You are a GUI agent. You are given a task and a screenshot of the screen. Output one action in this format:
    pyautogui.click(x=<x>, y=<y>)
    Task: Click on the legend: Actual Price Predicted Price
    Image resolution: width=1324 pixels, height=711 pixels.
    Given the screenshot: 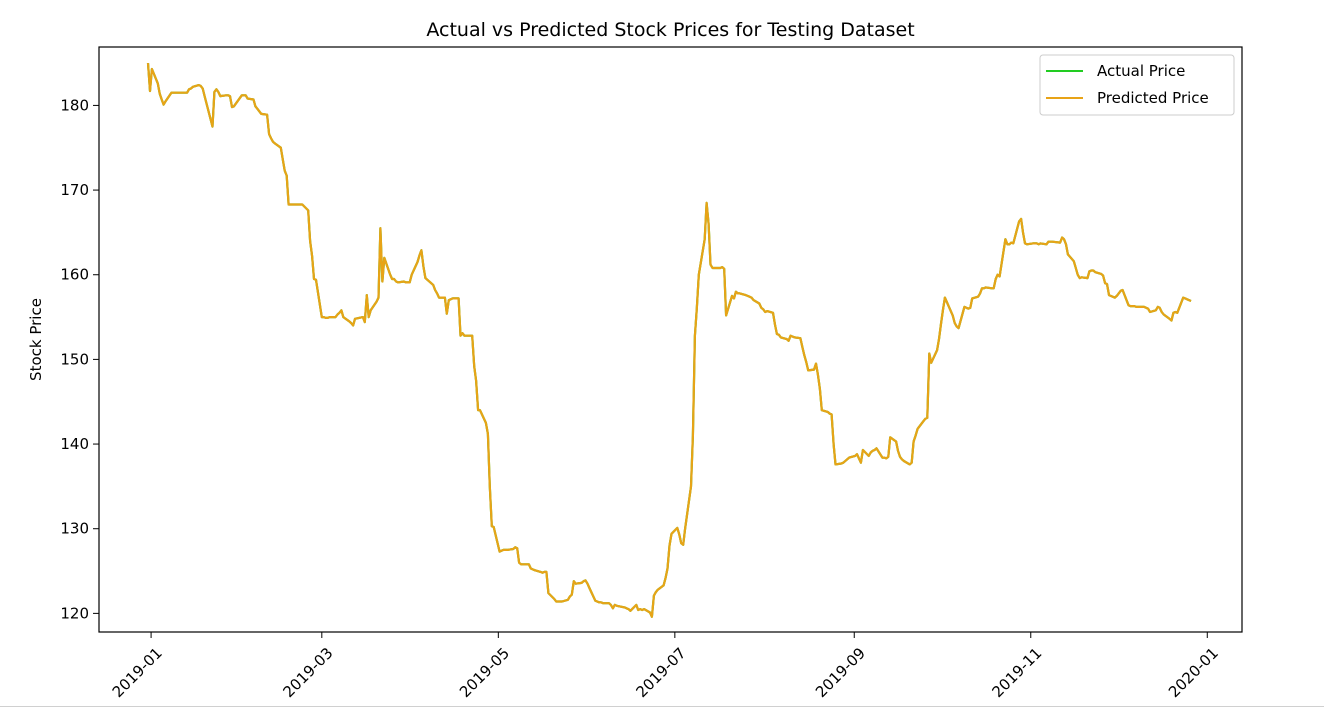 What is the action you would take?
    pyautogui.click(x=1137, y=85)
    